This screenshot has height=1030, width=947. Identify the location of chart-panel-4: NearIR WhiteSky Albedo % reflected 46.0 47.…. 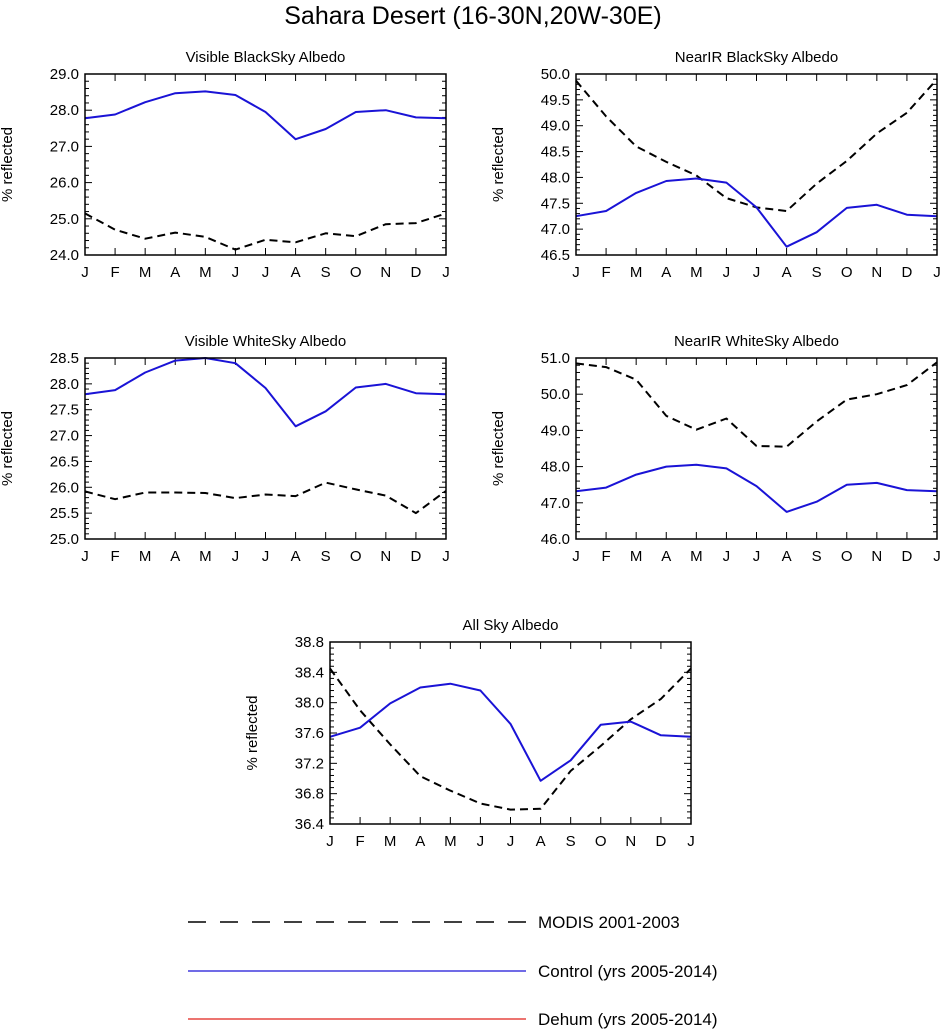
(715, 449).